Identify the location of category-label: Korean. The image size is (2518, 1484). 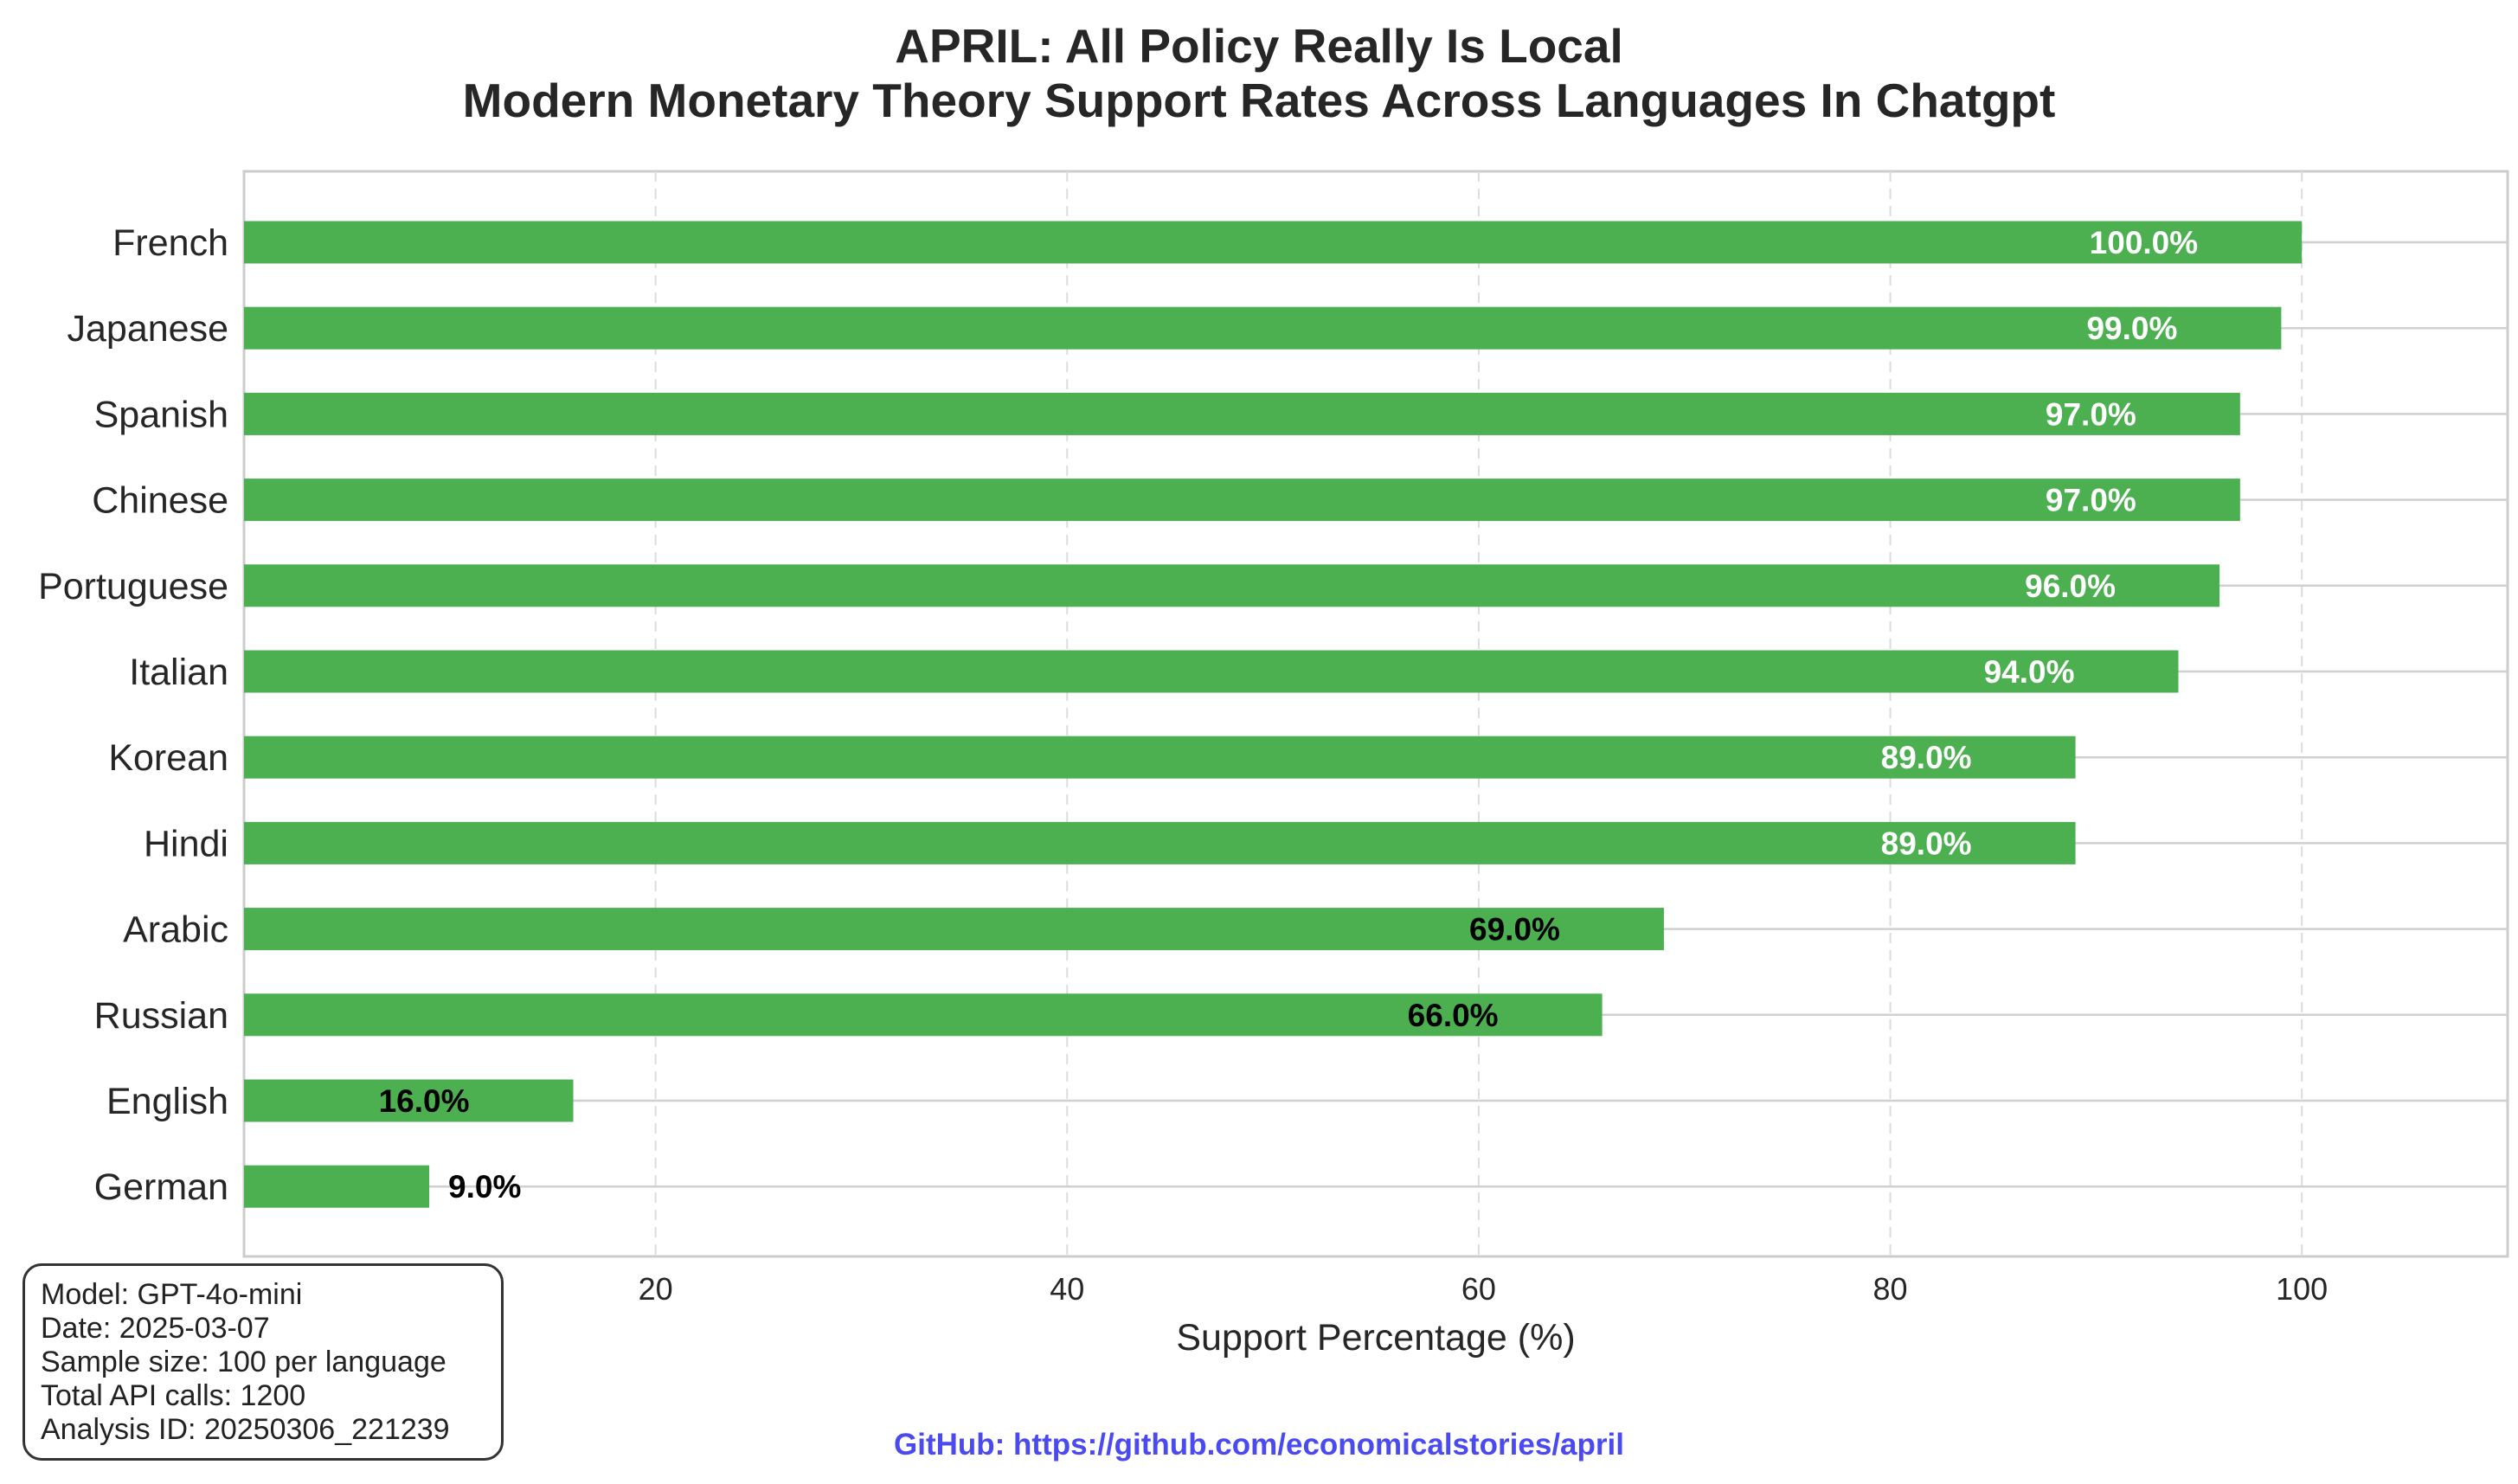
(168, 758).